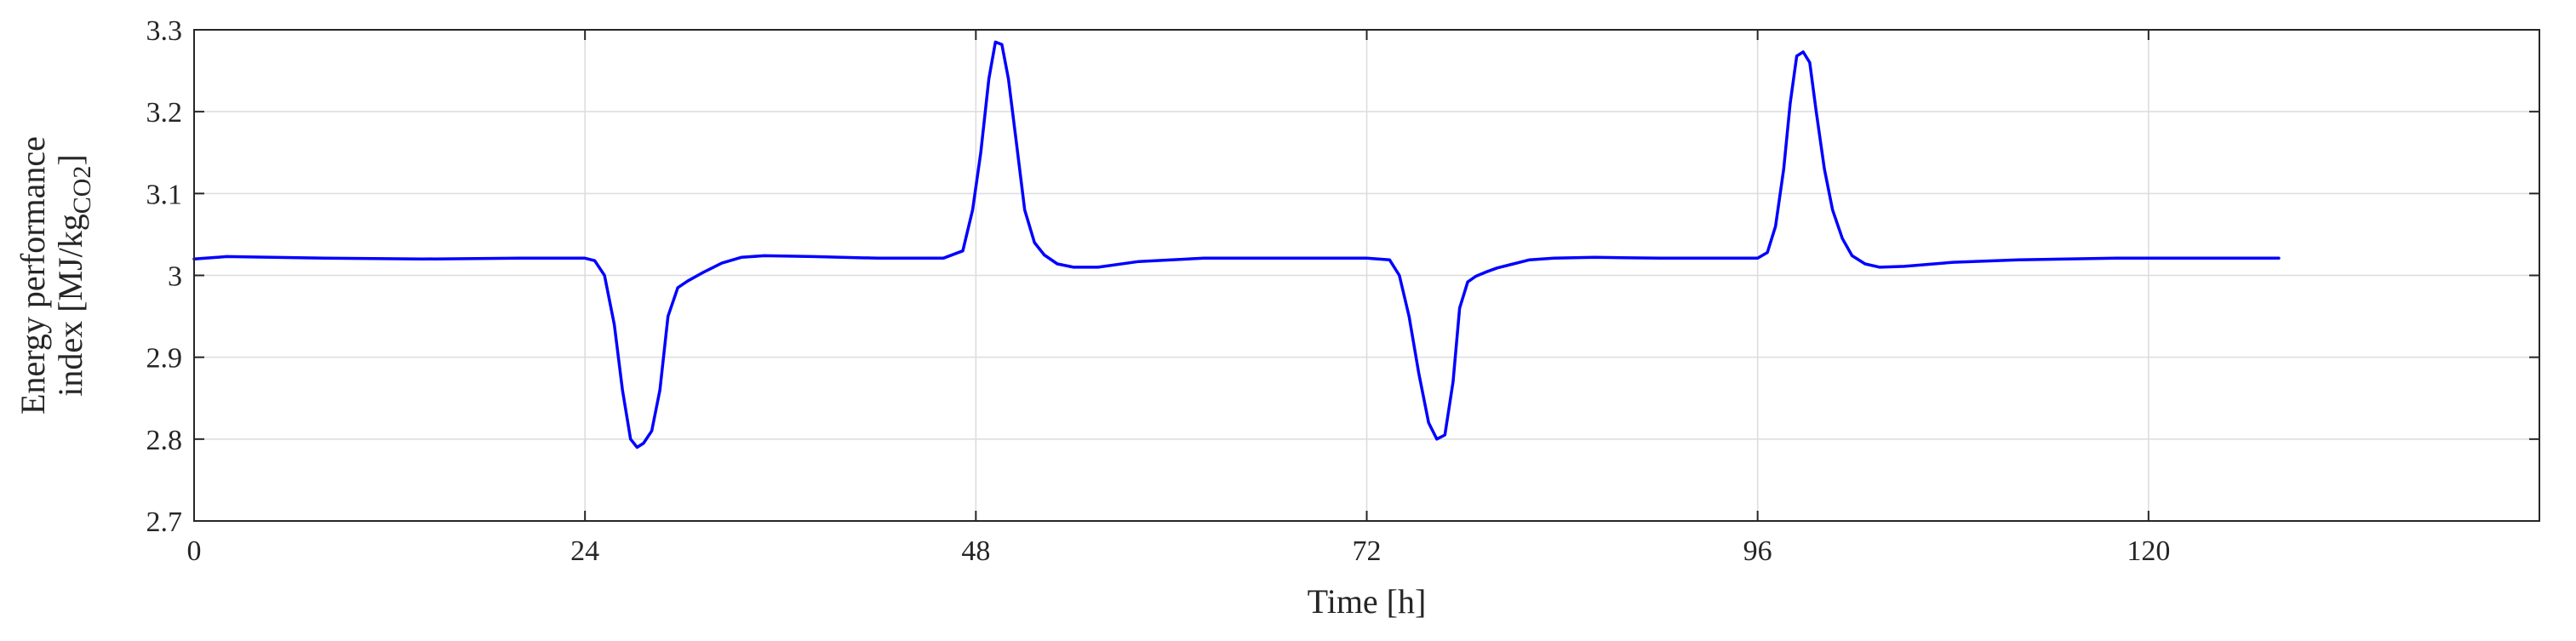 The image size is (2576, 641). I want to click on y-axis-title-line1: Energy performance, so click(33, 275).